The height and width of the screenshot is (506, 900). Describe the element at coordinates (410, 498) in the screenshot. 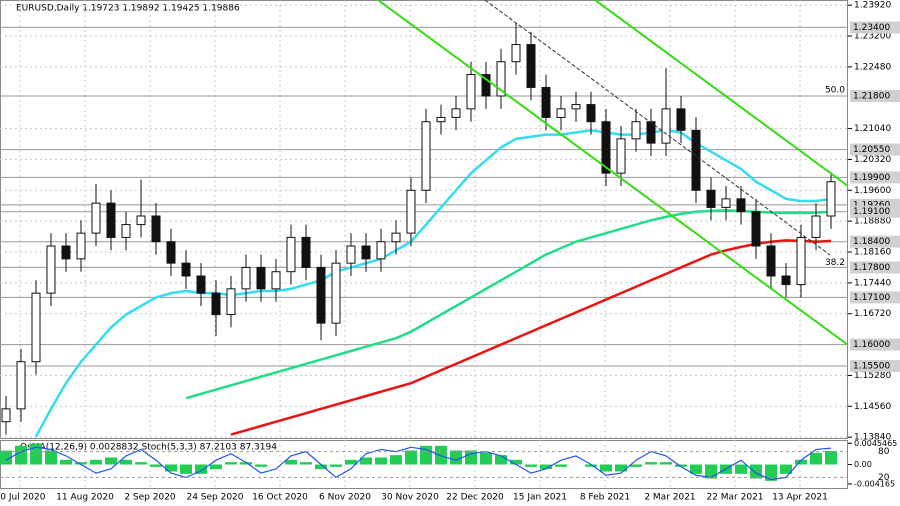

I see `x-tick-label: 30 Nov 2020` at that location.